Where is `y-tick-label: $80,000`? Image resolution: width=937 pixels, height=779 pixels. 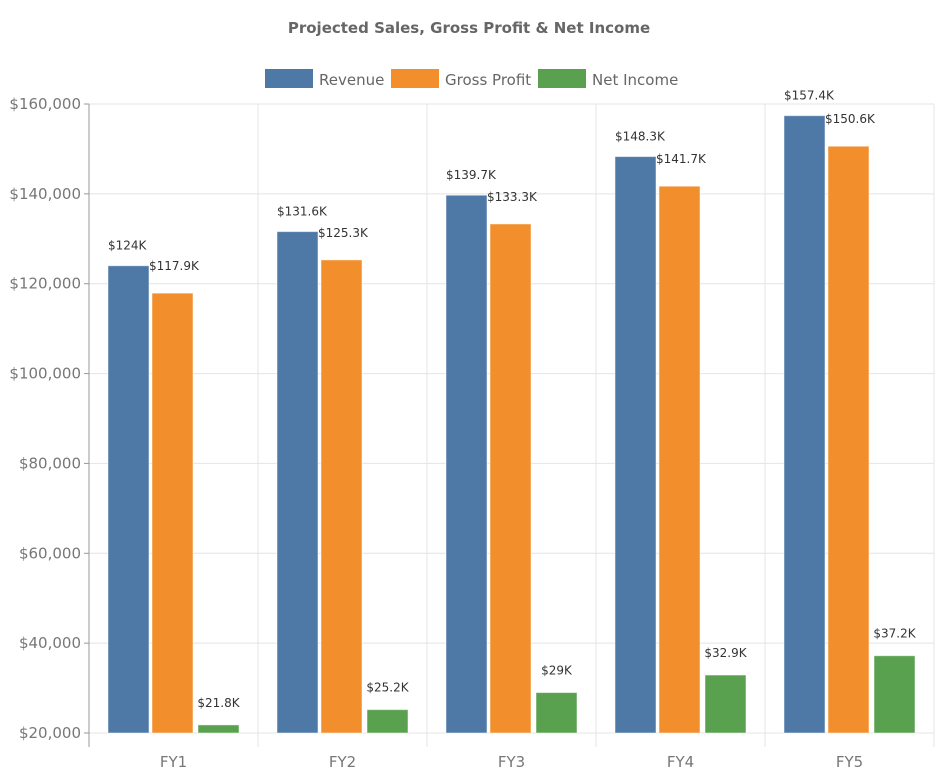
y-tick-label: $80,000 is located at coordinates (50, 463).